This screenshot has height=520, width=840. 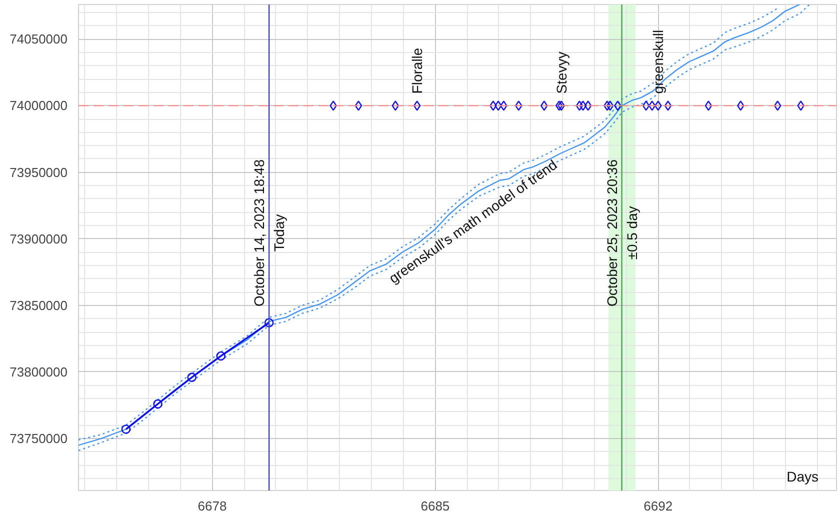 What do you see at coordinates (212, 506) in the screenshot?
I see `x-tick-label: 6678` at bounding box center [212, 506].